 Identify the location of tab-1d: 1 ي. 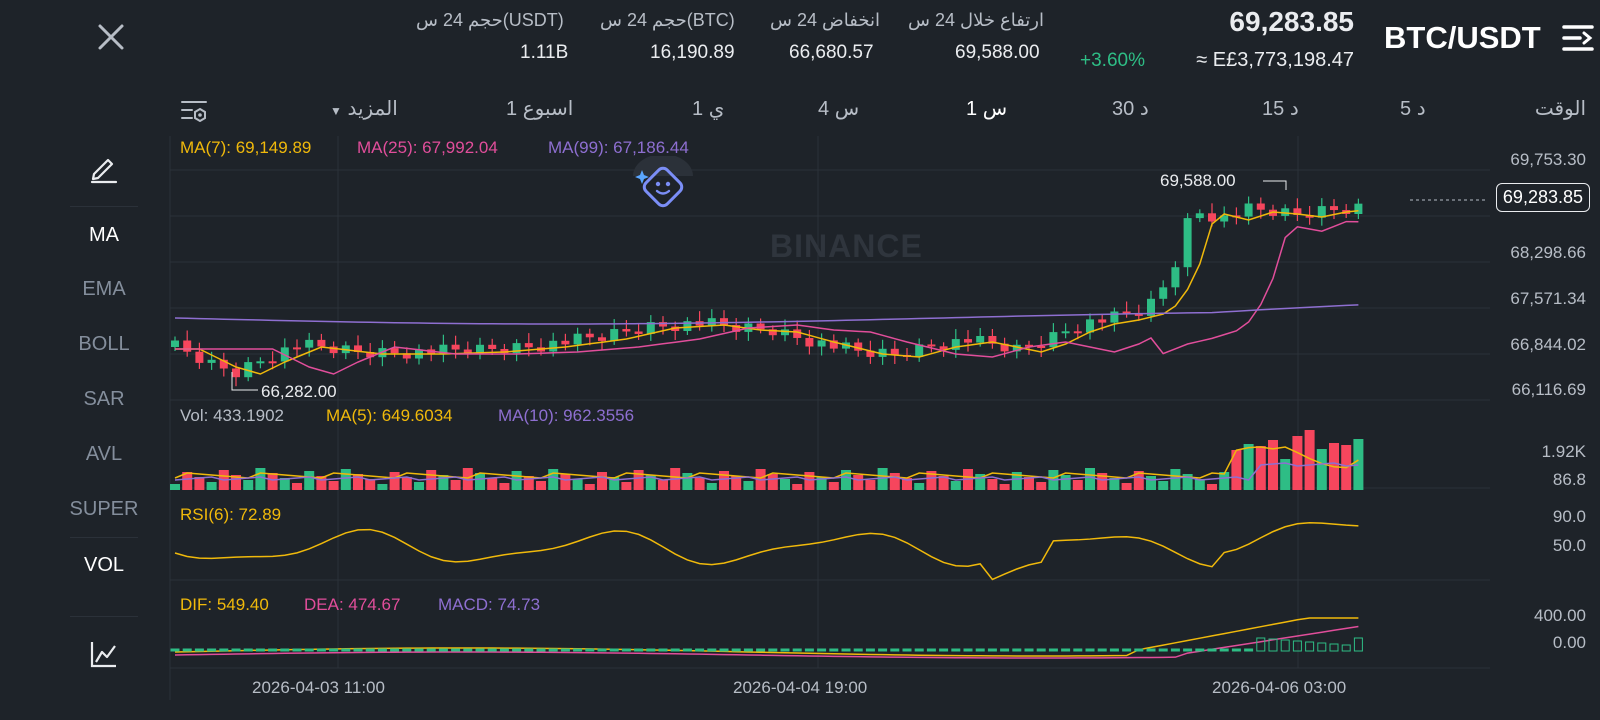
(708, 109).